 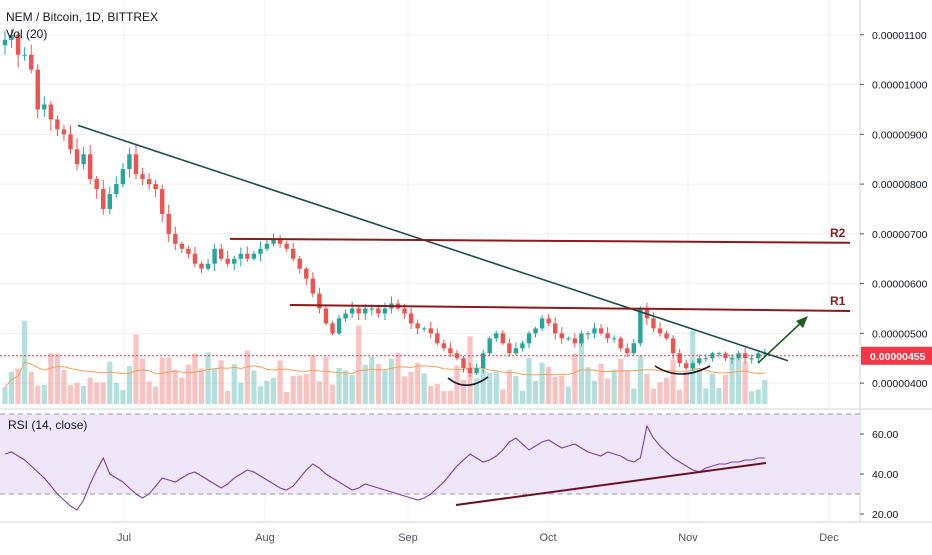 I want to click on price-axis-background, so click(x=896, y=275).